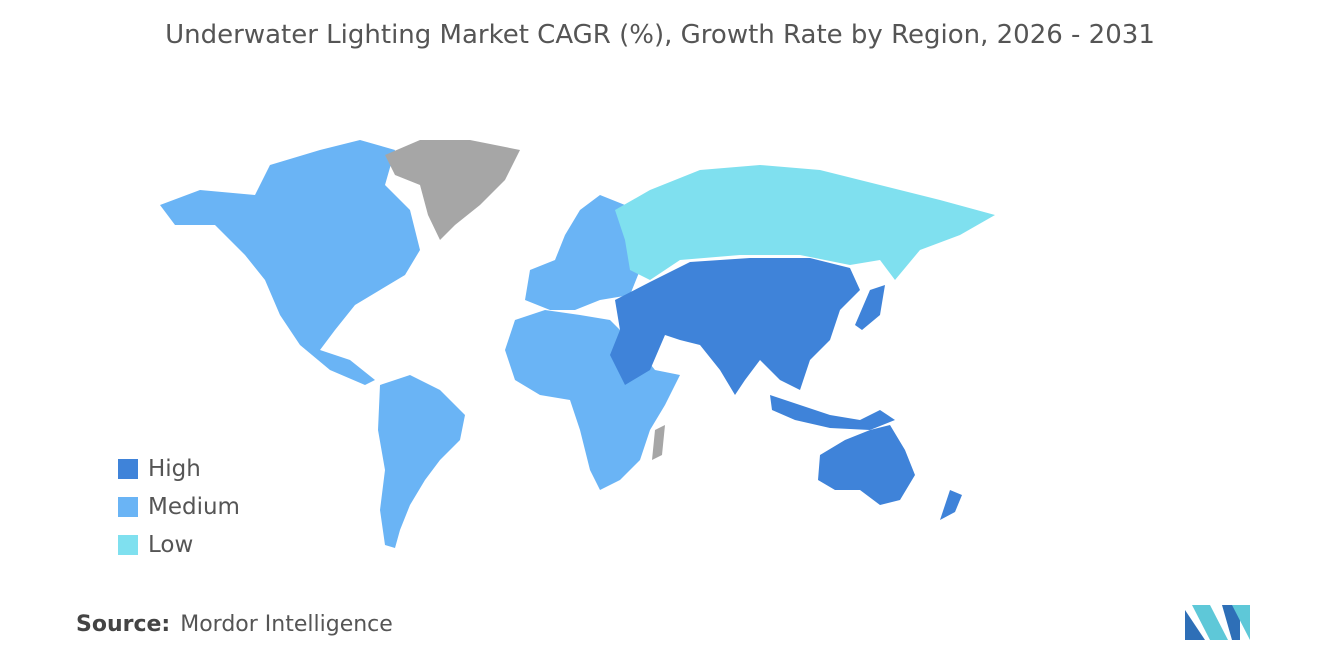 This screenshot has width=1320, height=665. What do you see at coordinates (421, 461) in the screenshot?
I see `south-america` at bounding box center [421, 461].